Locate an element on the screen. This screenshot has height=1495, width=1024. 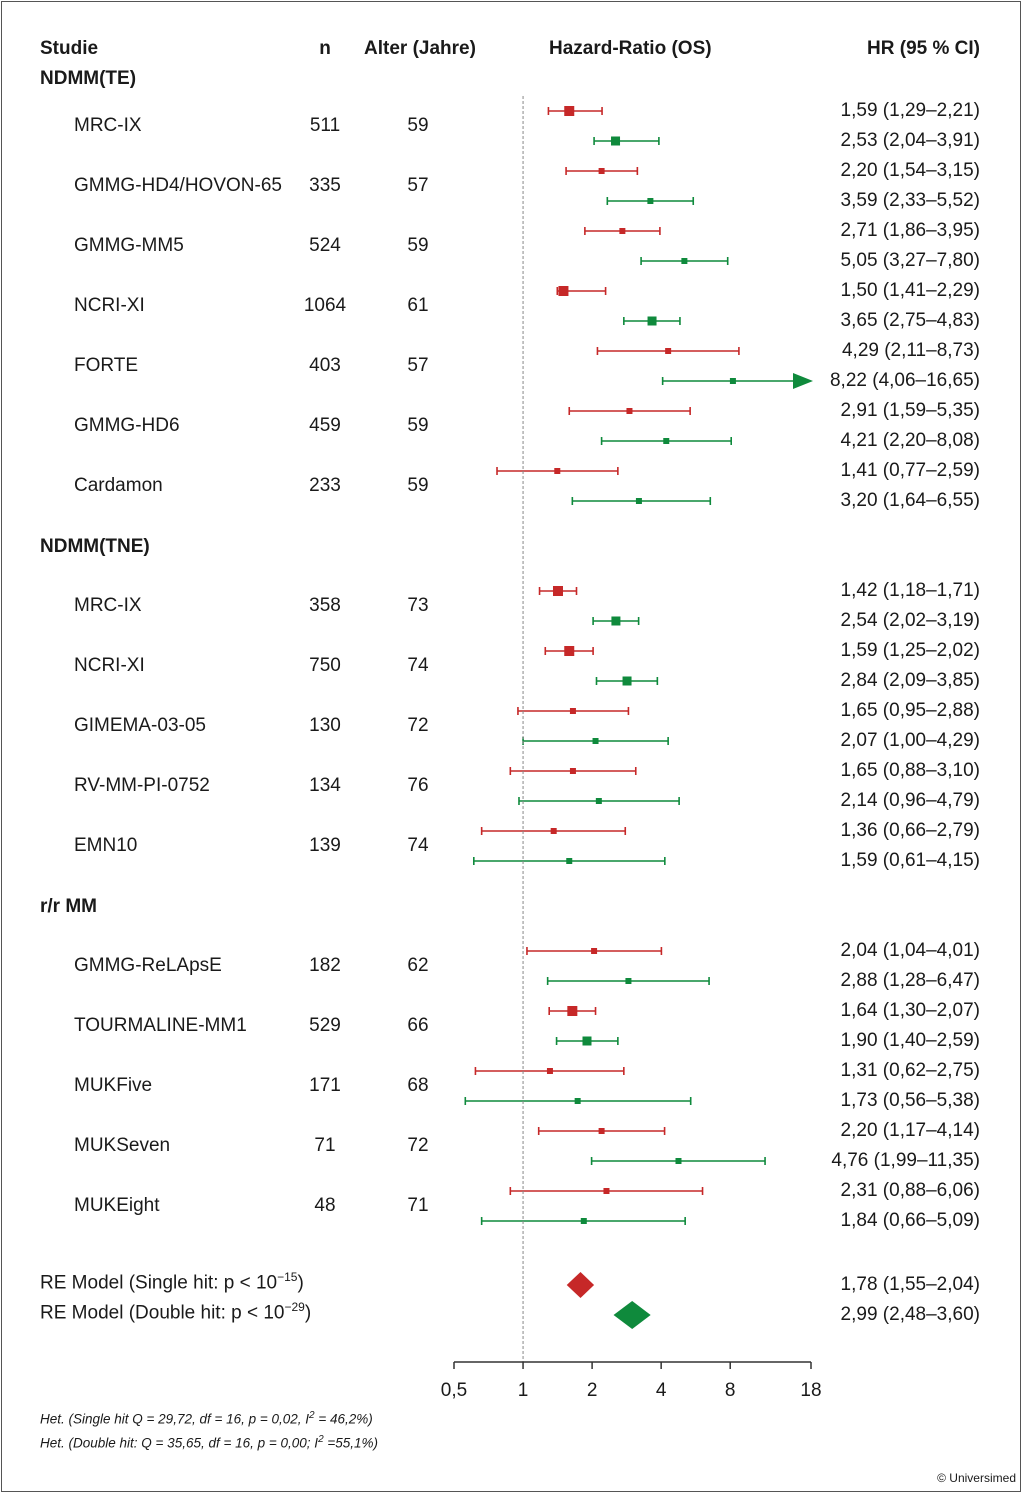
study-1-0-age: 73 is located at coordinates (418, 605).